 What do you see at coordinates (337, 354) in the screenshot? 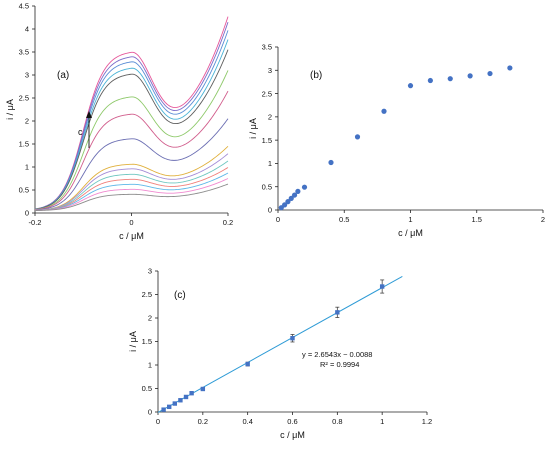
I see `fit-equation: y = 2.6543x − 0.0088` at bounding box center [337, 354].